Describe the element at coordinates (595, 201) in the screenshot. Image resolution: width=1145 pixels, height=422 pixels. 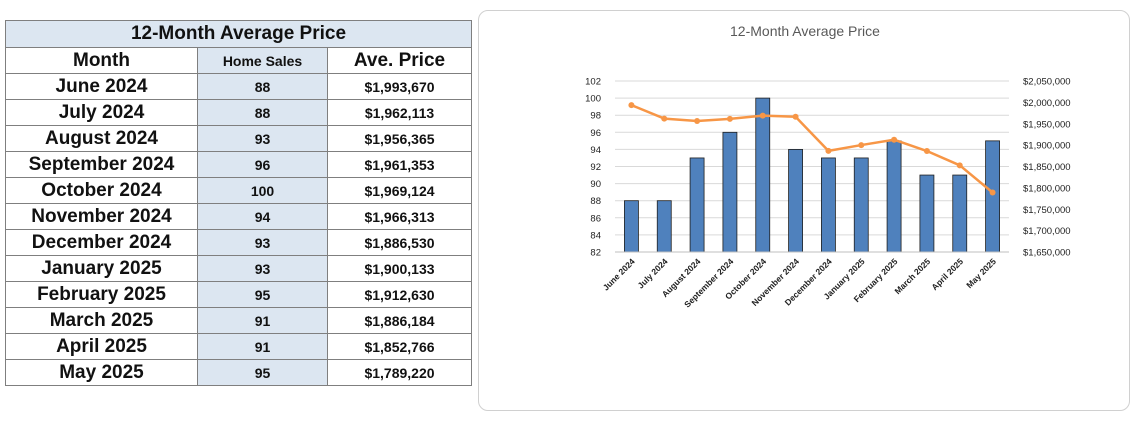
I see `left-tick-label: 88` at that location.